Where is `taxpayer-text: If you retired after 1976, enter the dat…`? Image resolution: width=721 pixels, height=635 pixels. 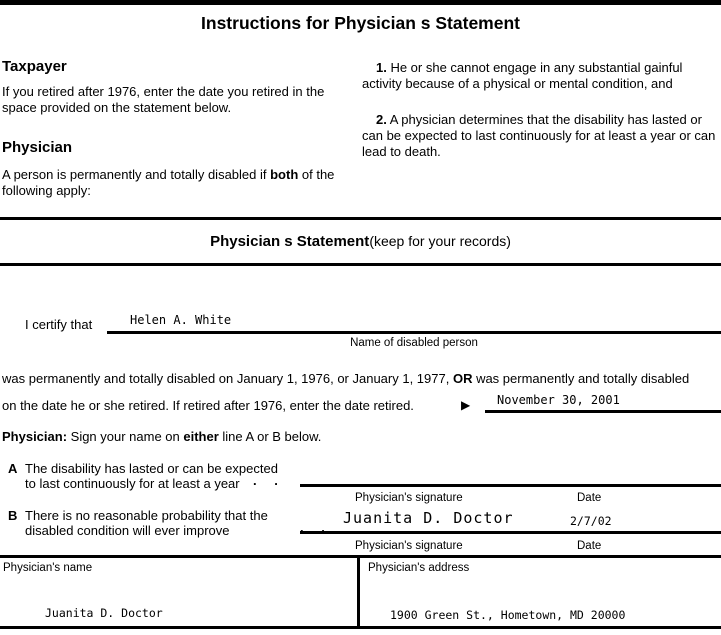 taxpayer-text: If you retired after 1976, enter the dat… is located at coordinates (163, 99).